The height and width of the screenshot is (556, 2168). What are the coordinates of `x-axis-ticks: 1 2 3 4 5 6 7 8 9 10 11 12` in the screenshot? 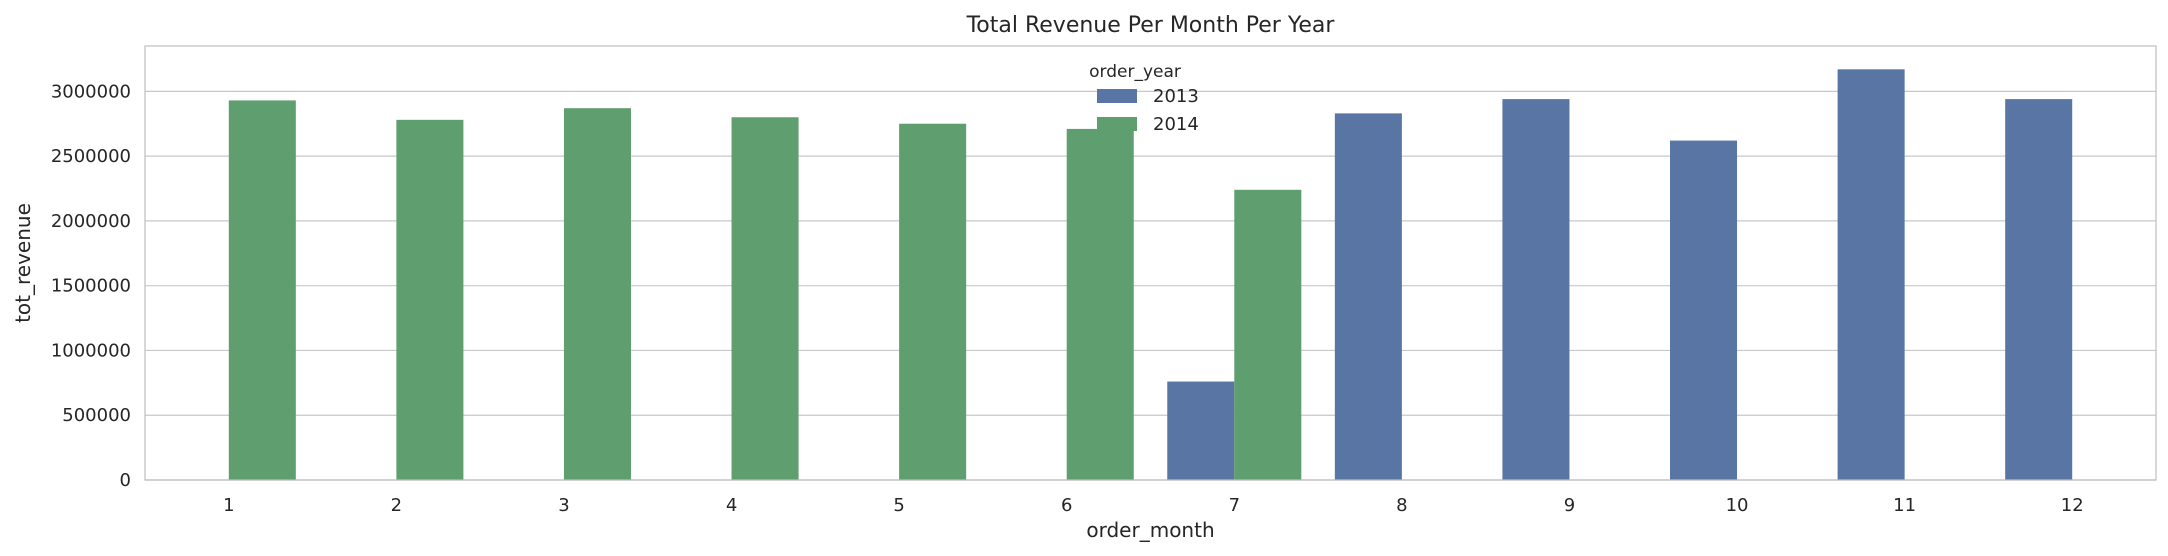 It's located at (1153, 505).